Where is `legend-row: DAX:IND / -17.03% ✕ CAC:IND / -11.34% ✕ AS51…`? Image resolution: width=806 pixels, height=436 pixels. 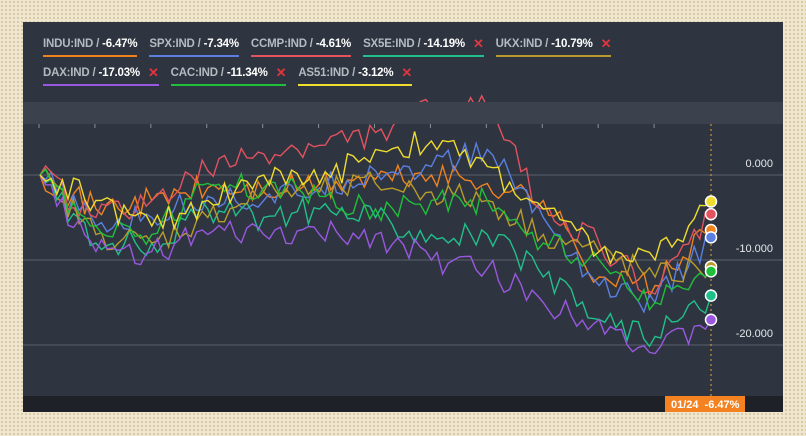
legend-row: DAX:IND / -17.03% ✕ CAC:IND / -11.34% ✕ AS51… is located at coordinates (403, 75).